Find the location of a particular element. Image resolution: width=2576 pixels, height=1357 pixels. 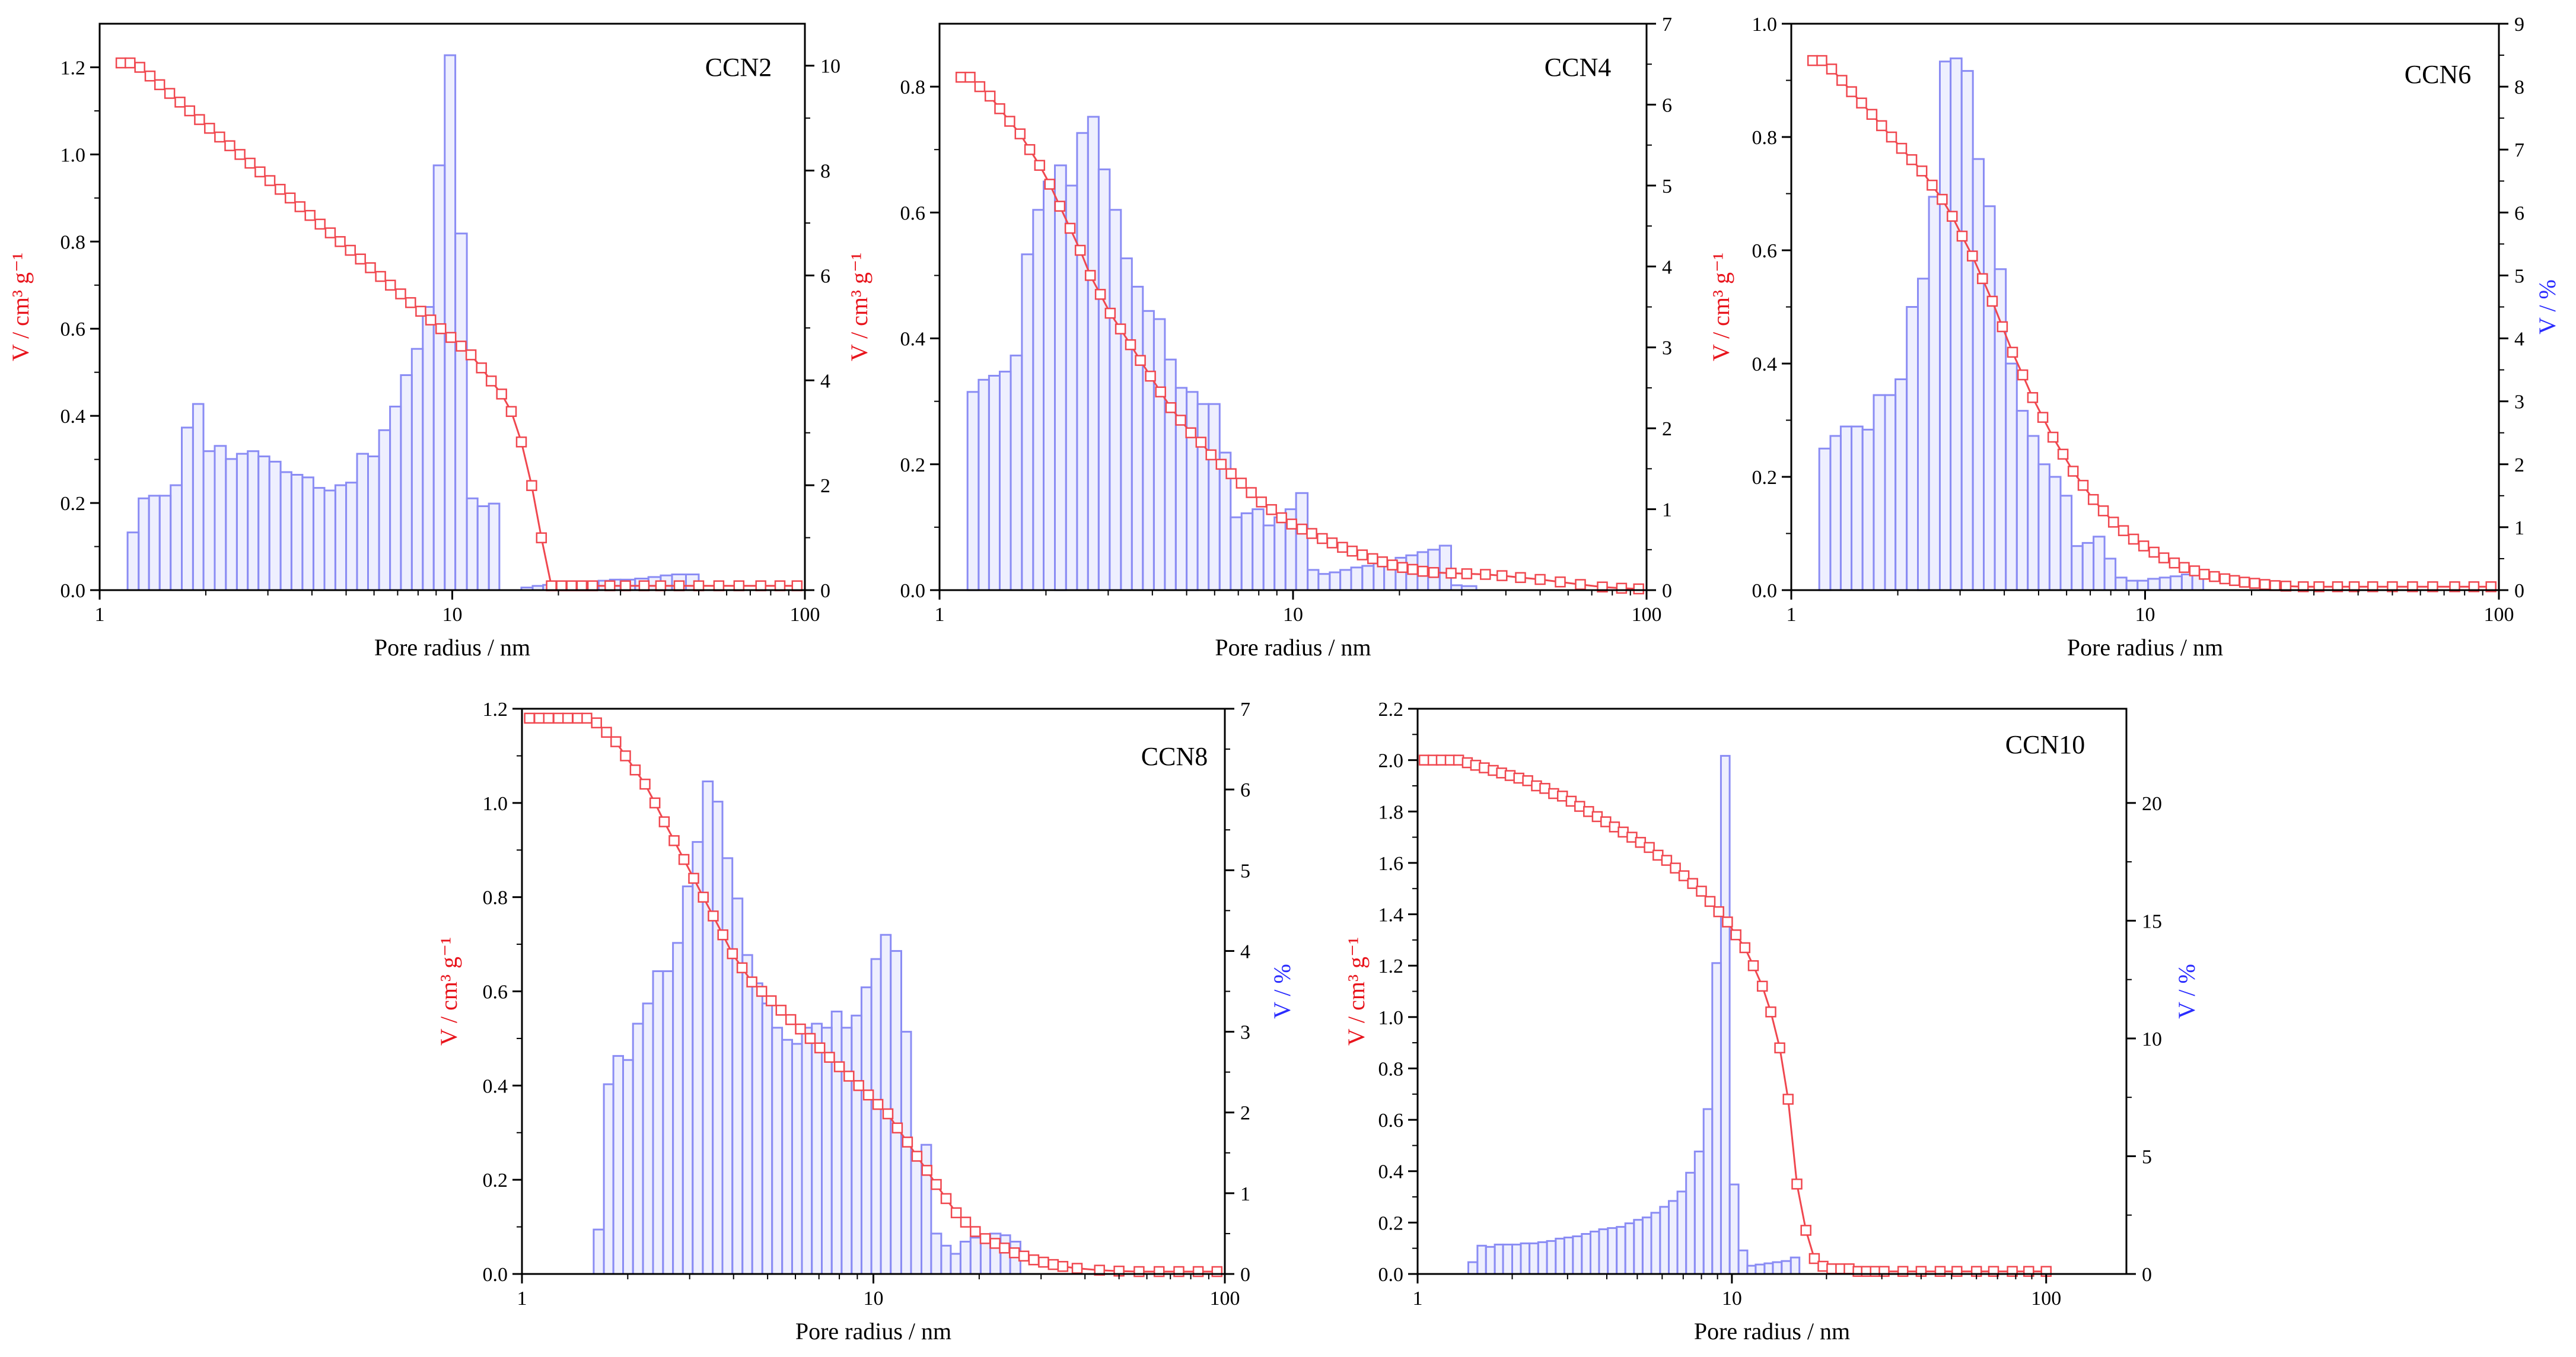

panel-label: CCN4 is located at coordinates (1578, 67).